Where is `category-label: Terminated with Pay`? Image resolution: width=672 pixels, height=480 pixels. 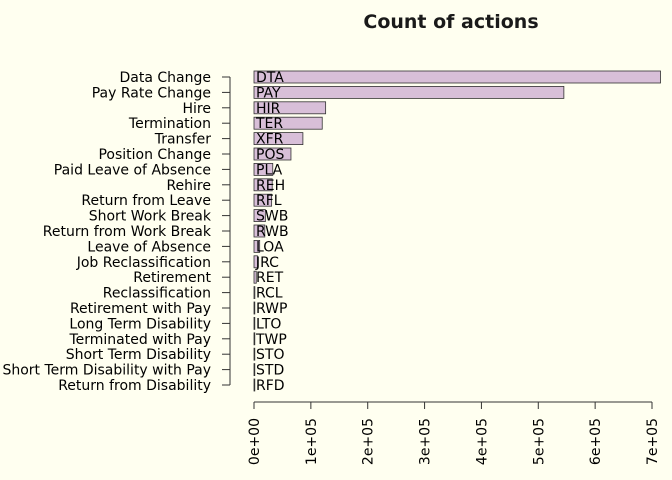
category-label: Terminated with Pay is located at coordinates (139, 340).